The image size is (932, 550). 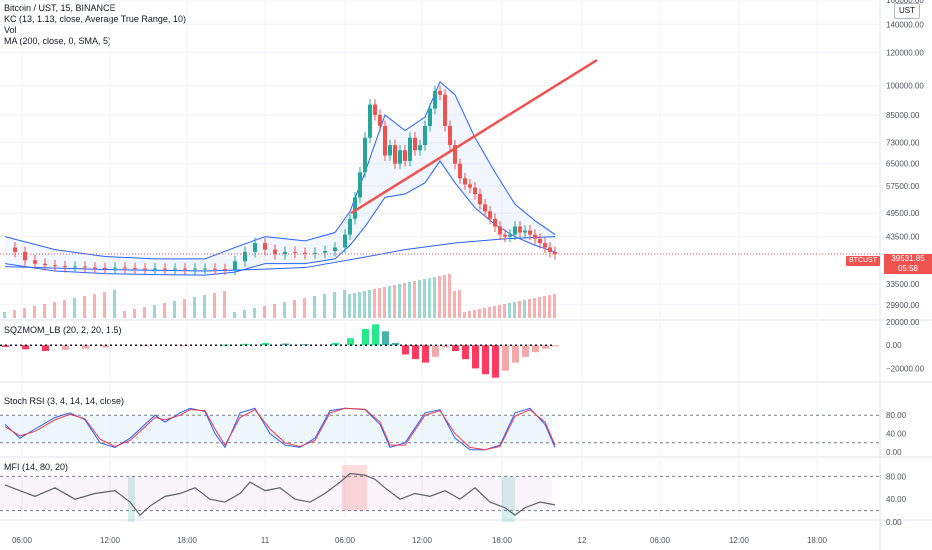 What do you see at coordinates (896, 476) in the screenshot?
I see `mfi-tick-label: 80.00` at bounding box center [896, 476].